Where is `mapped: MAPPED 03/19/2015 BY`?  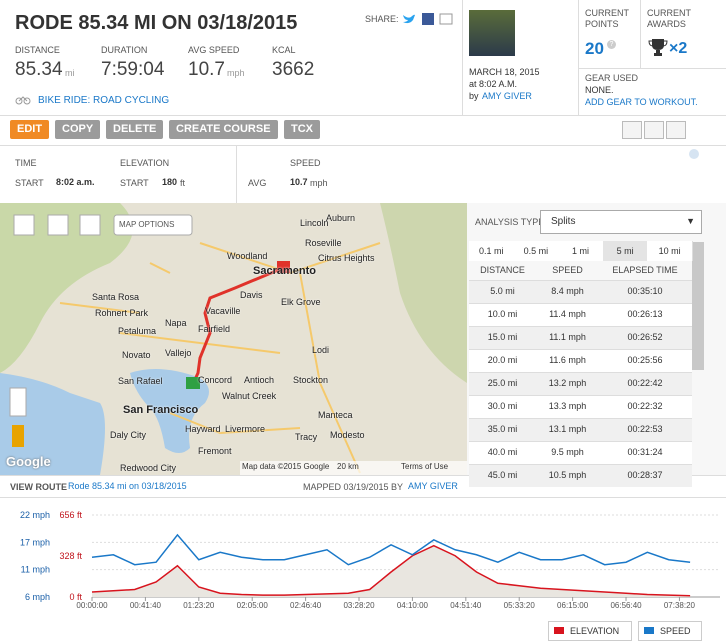
mapped: MAPPED 03/19/2015 BY is located at coordinates (353, 487).